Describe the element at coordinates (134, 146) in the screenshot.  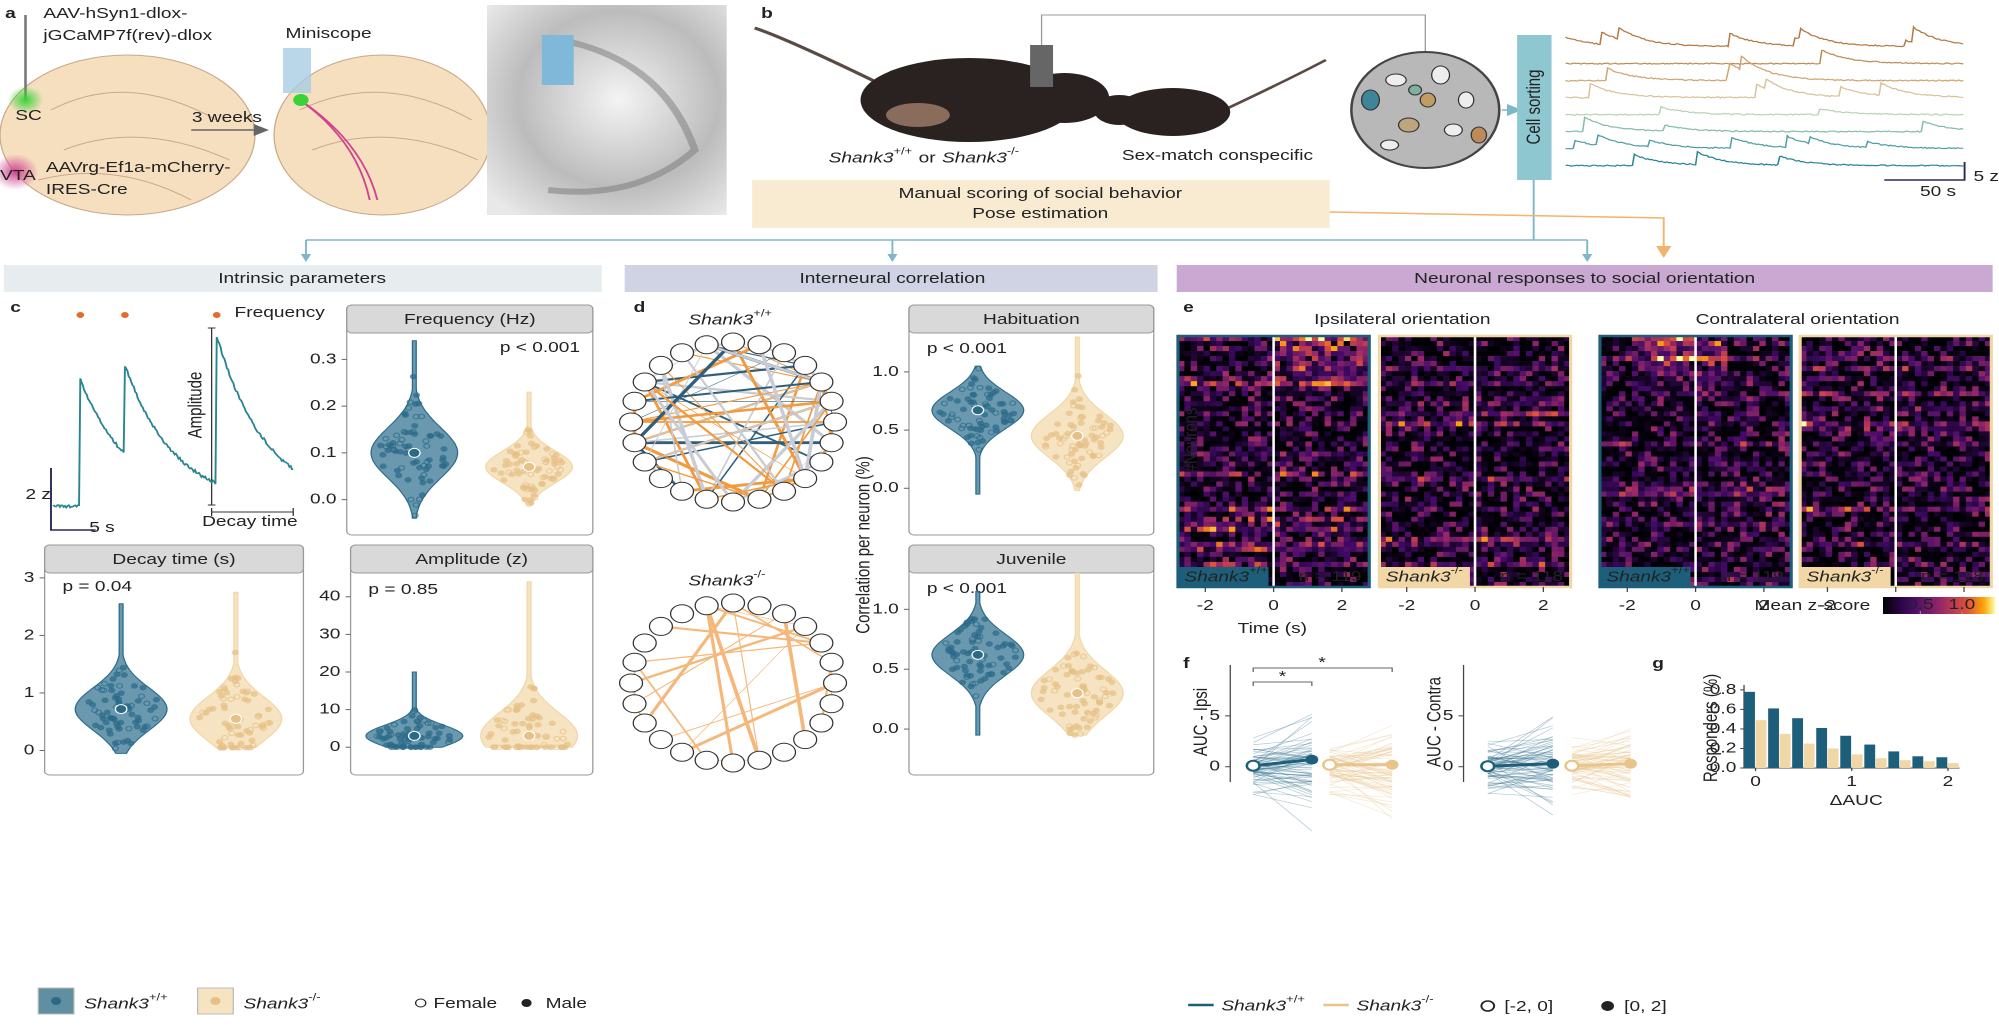
I see `brain-contour` at that location.